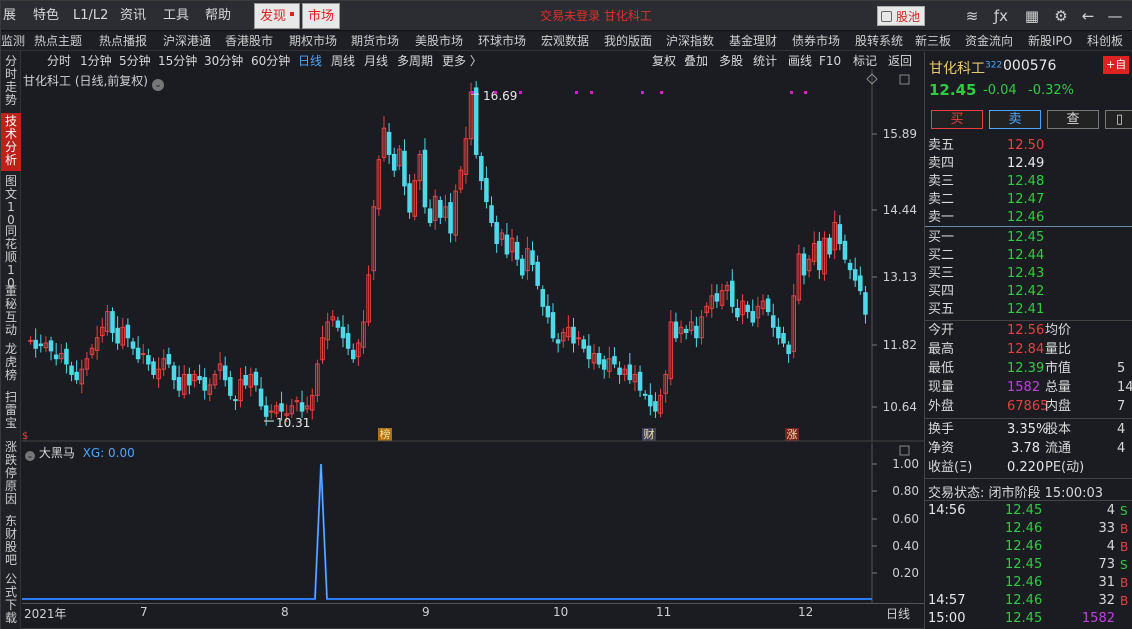 The height and width of the screenshot is (629, 1132). I want to click on ask-price: 12.47, so click(1026, 199).